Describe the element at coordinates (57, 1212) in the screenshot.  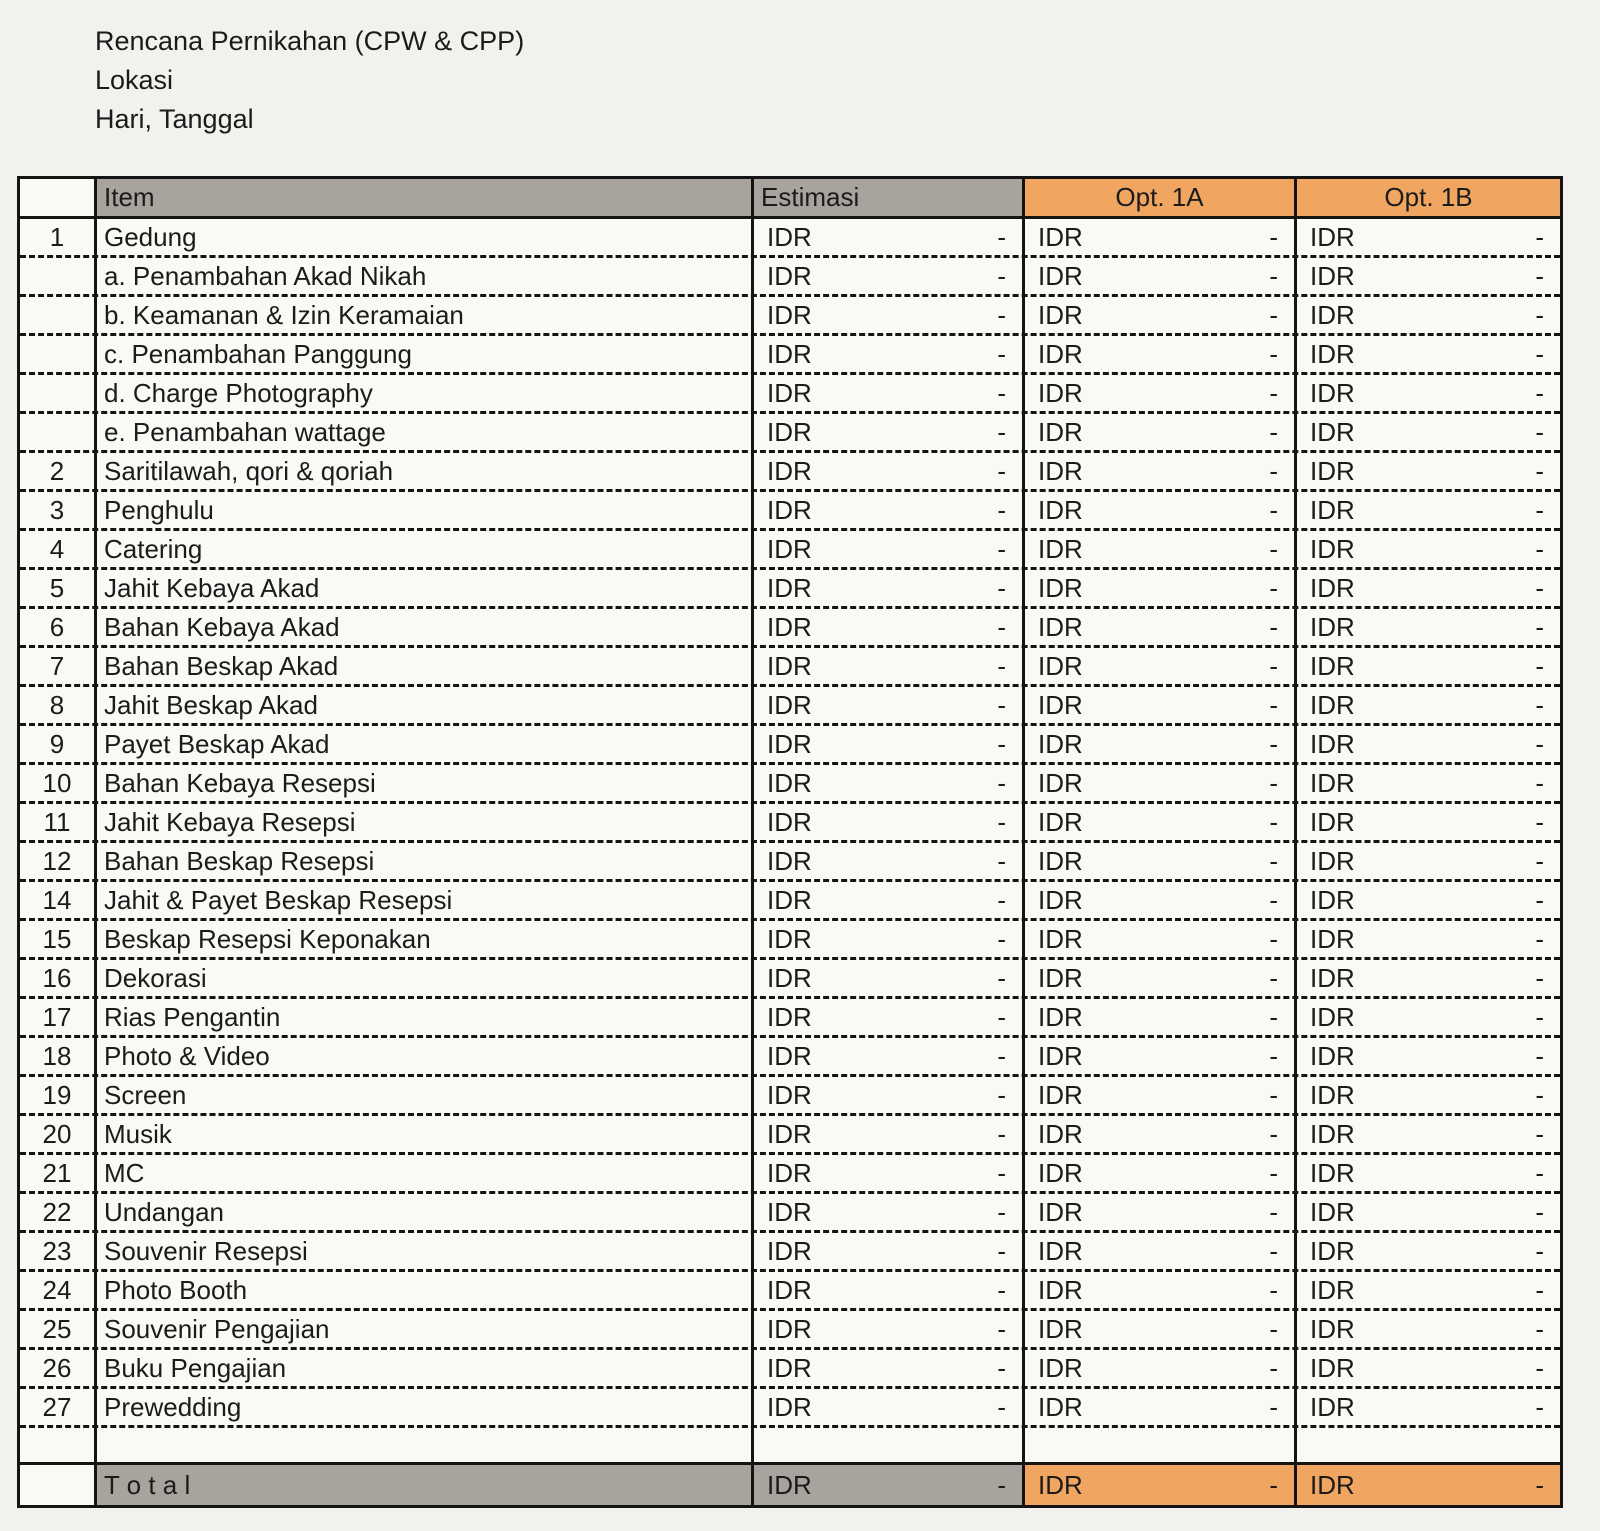
I see `row-number: 22` at that location.